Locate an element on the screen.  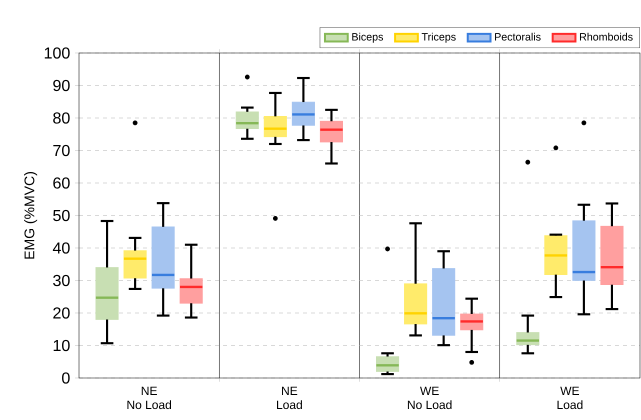
y-tick-label: 0 is located at coordinates (66, 378).